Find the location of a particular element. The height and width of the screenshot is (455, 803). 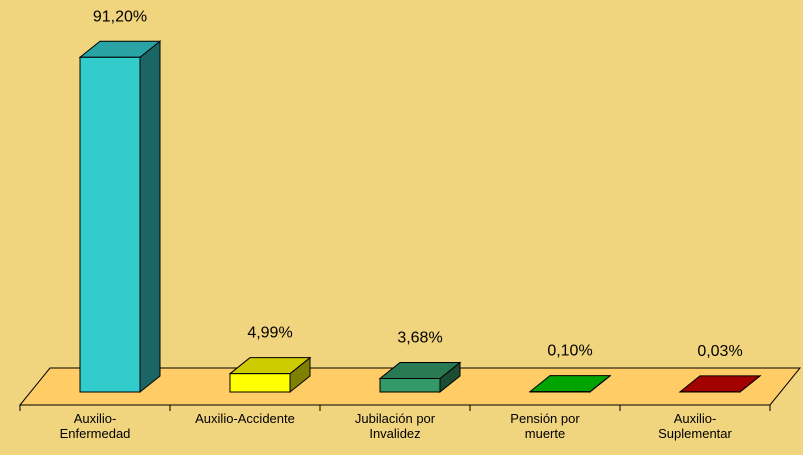

x-tick-label: Jubilación por Invalidez is located at coordinates (395, 426).